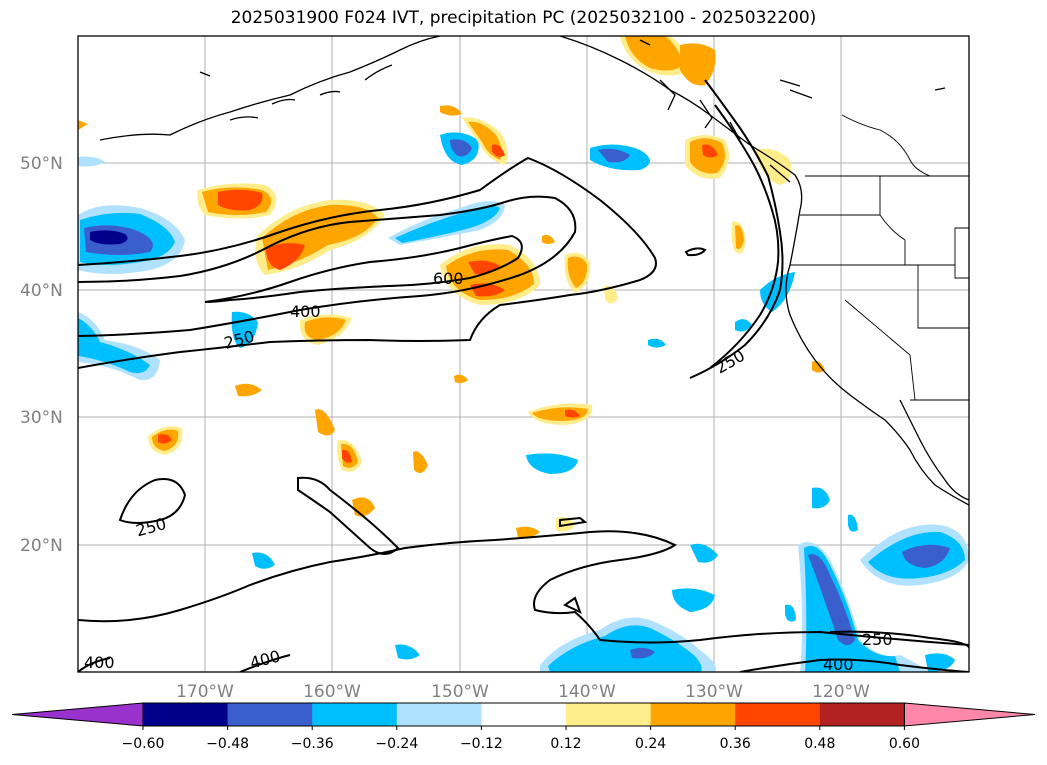  What do you see at coordinates (969, 714) in the screenshot?
I see `colorbar-extend-high` at bounding box center [969, 714].